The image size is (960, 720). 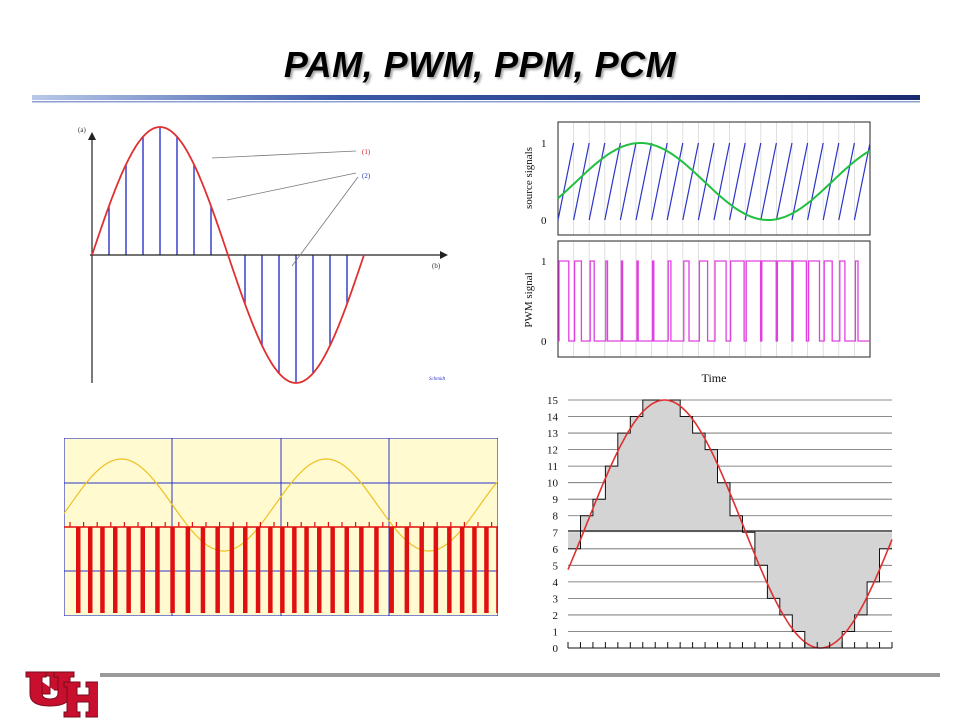 What do you see at coordinates (714, 181) in the screenshot?
I see `source-sine-line` at bounding box center [714, 181].